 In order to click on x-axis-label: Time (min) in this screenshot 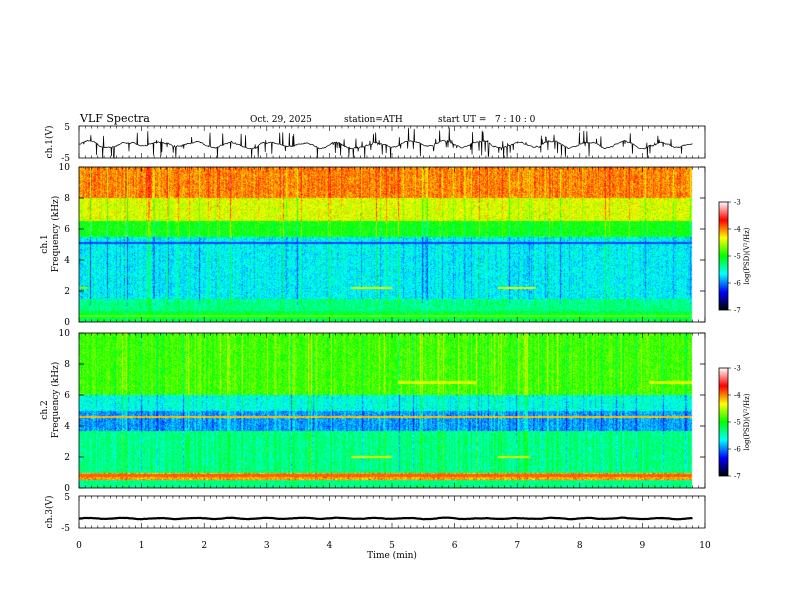, I will do `click(392, 555)`.